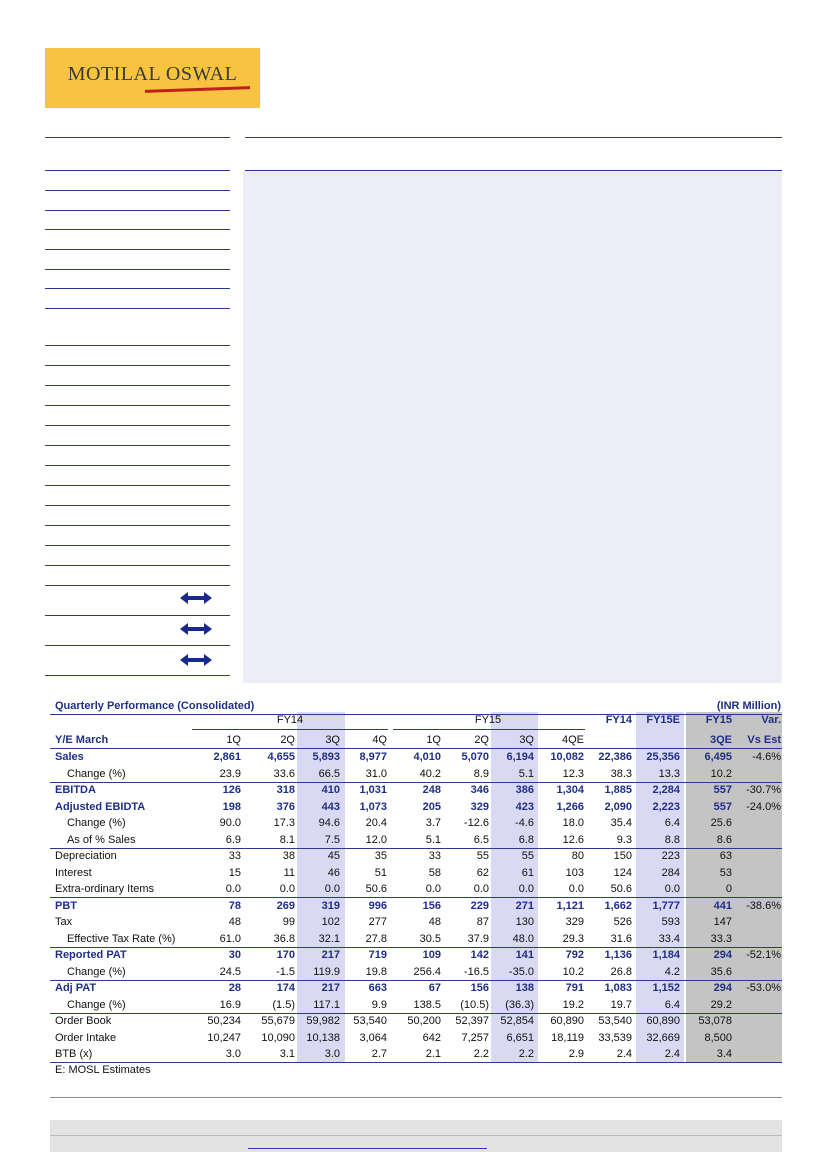 The width and height of the screenshot is (827, 1169). I want to click on value-cell: 33,539, so click(615, 1037).